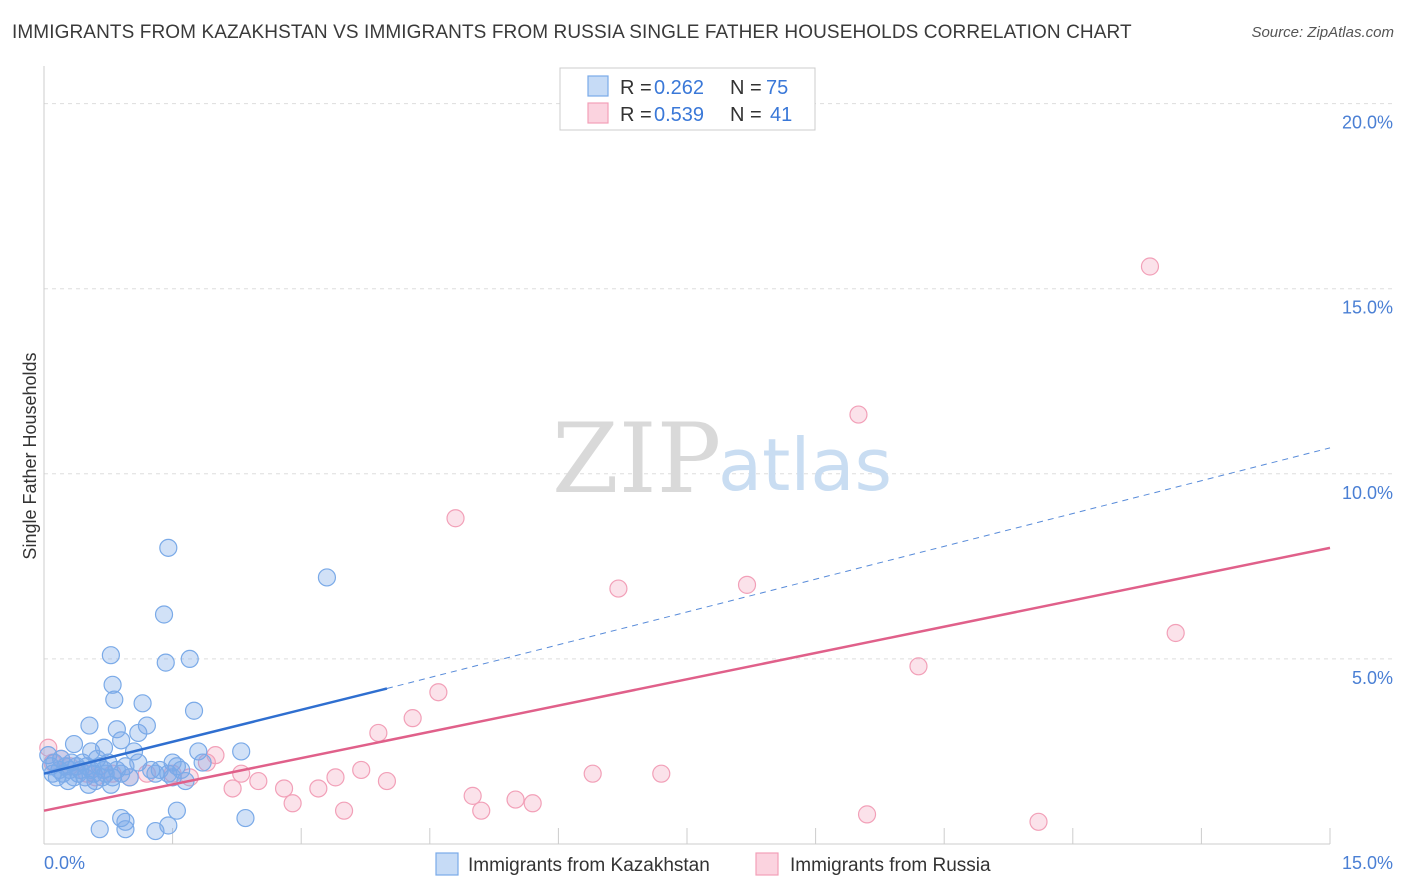  I want to click on y-axis-title: Single Father Households, so click(30, 455).